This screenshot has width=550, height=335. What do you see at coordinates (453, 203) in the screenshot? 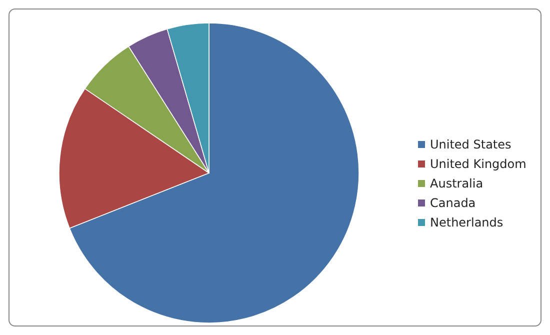
I see `legend-label: Canada` at bounding box center [453, 203].